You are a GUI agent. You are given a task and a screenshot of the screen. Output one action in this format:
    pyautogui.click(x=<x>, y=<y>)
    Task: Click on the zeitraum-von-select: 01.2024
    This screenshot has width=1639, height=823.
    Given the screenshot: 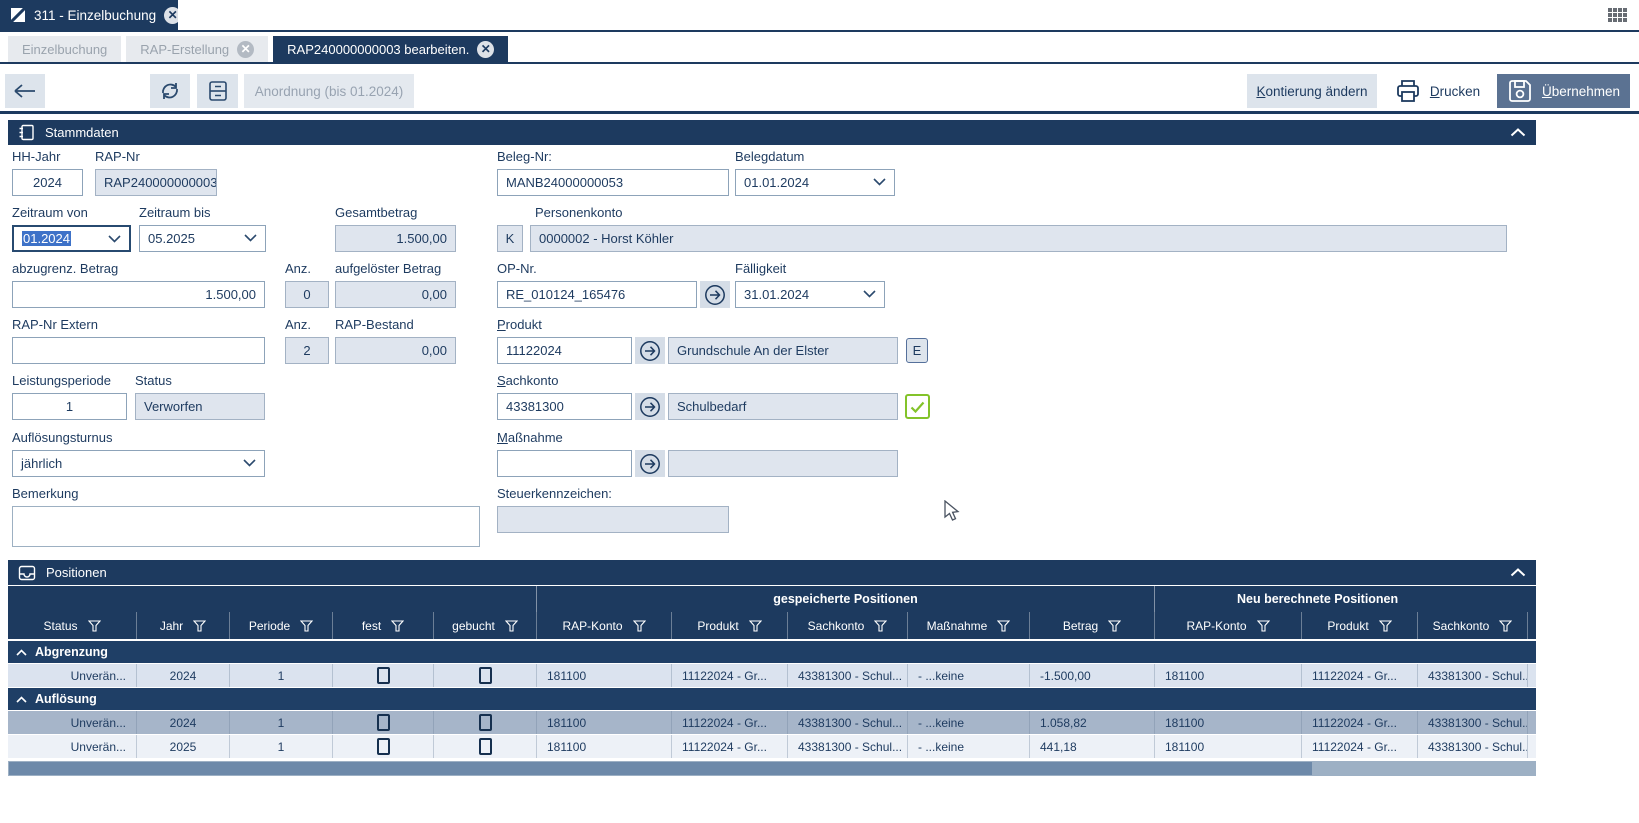 What is the action you would take?
    pyautogui.click(x=71, y=238)
    